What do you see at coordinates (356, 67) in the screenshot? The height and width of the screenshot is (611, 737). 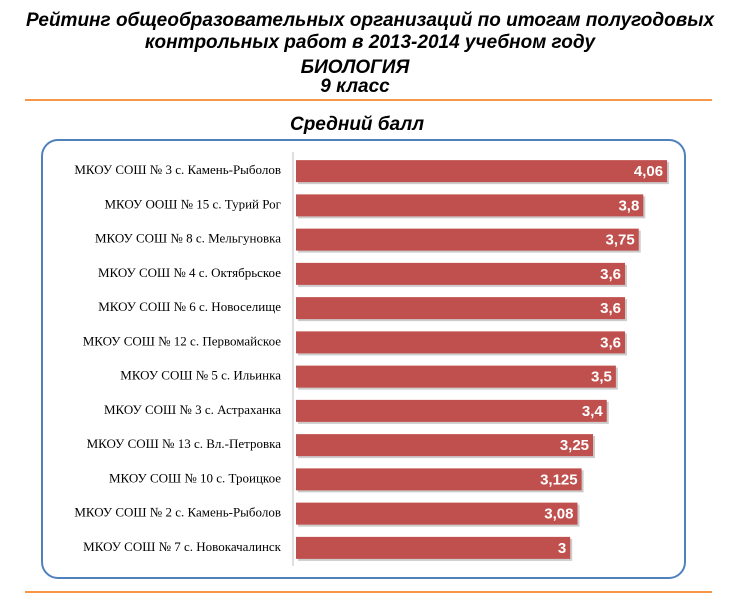 I see `subtitle: БИОЛОГИЯ` at bounding box center [356, 67].